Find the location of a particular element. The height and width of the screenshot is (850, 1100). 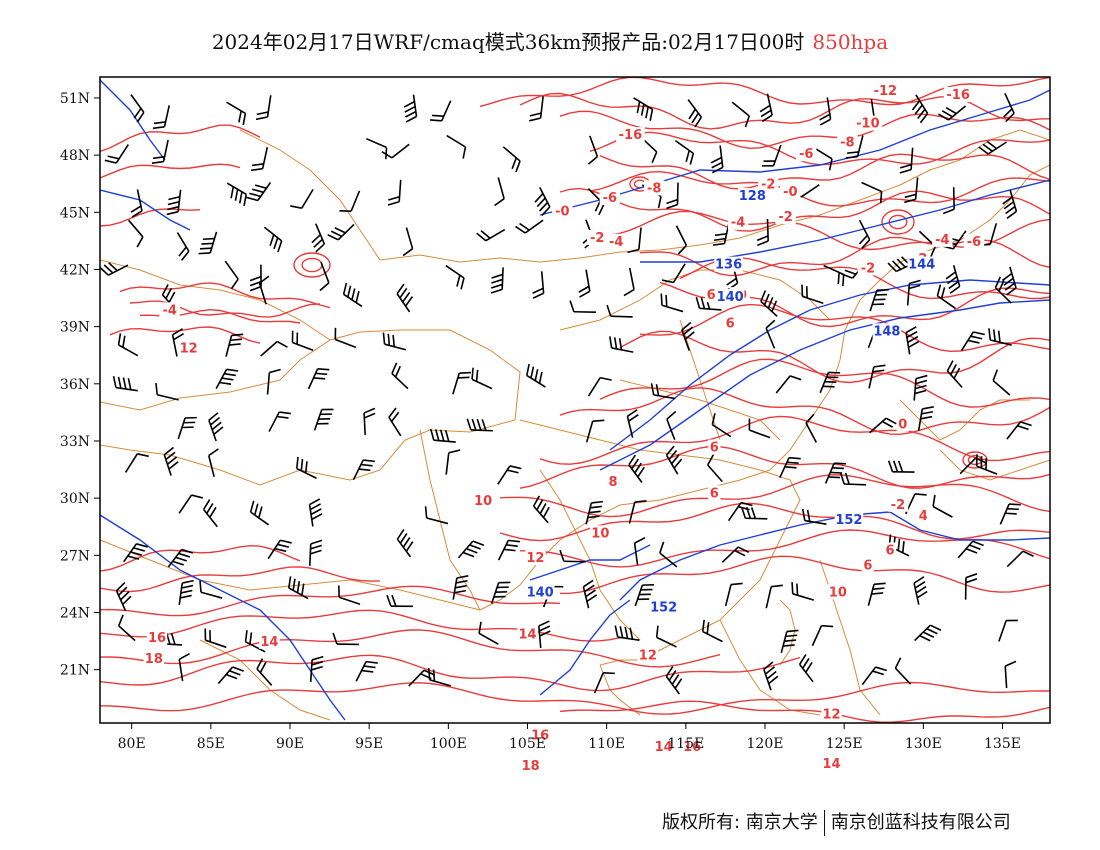

lat-tick-label: 45N is located at coordinates (75, 213).